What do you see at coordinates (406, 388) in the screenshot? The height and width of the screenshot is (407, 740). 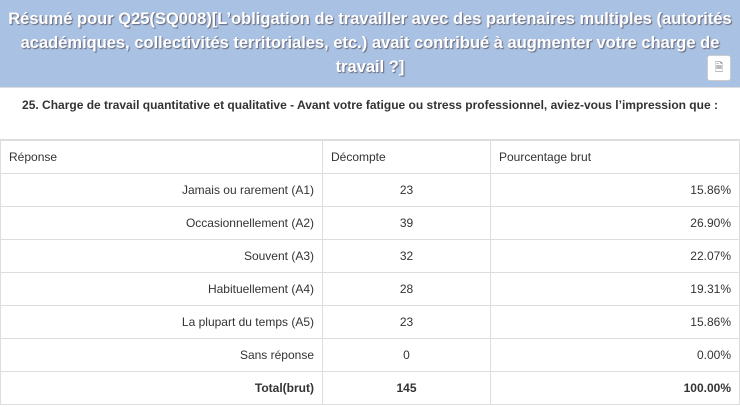 I see `count-cell: 145` at bounding box center [406, 388].